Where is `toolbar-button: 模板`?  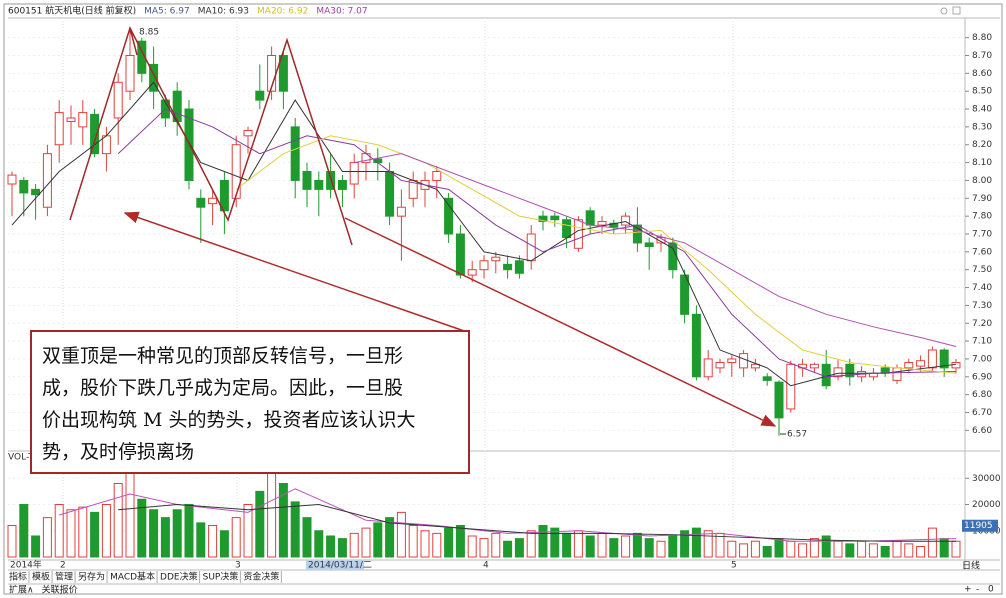 toolbar-button: 模板 is located at coordinates (41, 577).